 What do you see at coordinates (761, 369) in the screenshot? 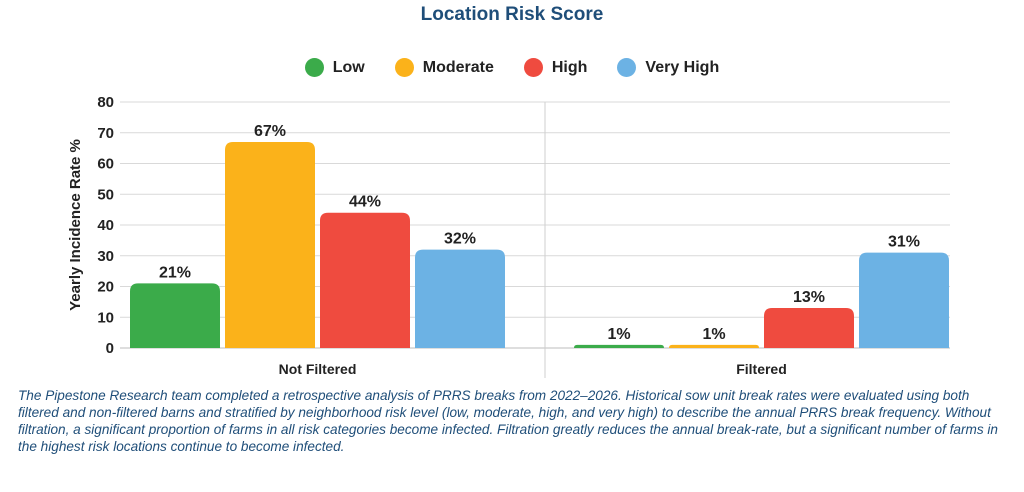
I see `category-label-filtered: Filtered` at bounding box center [761, 369].